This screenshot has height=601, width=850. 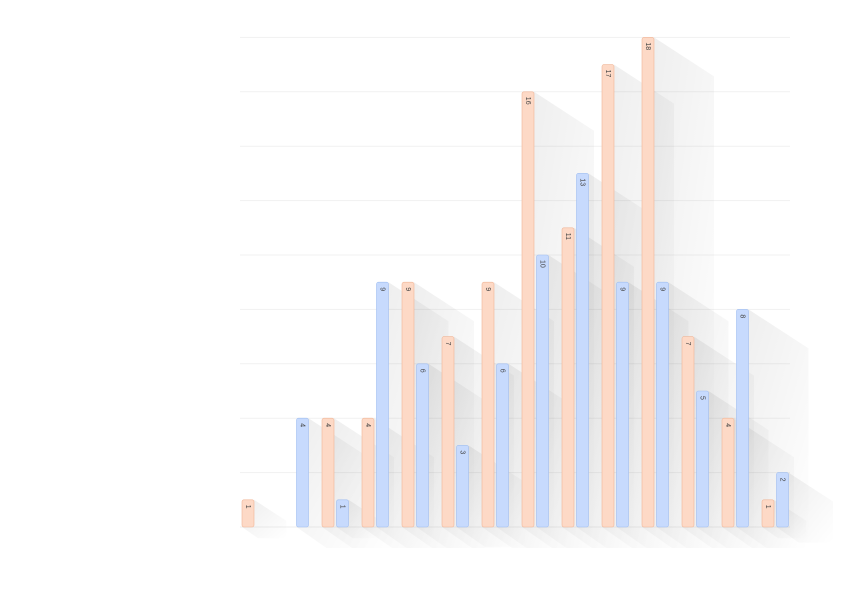 I want to click on data-label: 11, so click(x=567, y=236).